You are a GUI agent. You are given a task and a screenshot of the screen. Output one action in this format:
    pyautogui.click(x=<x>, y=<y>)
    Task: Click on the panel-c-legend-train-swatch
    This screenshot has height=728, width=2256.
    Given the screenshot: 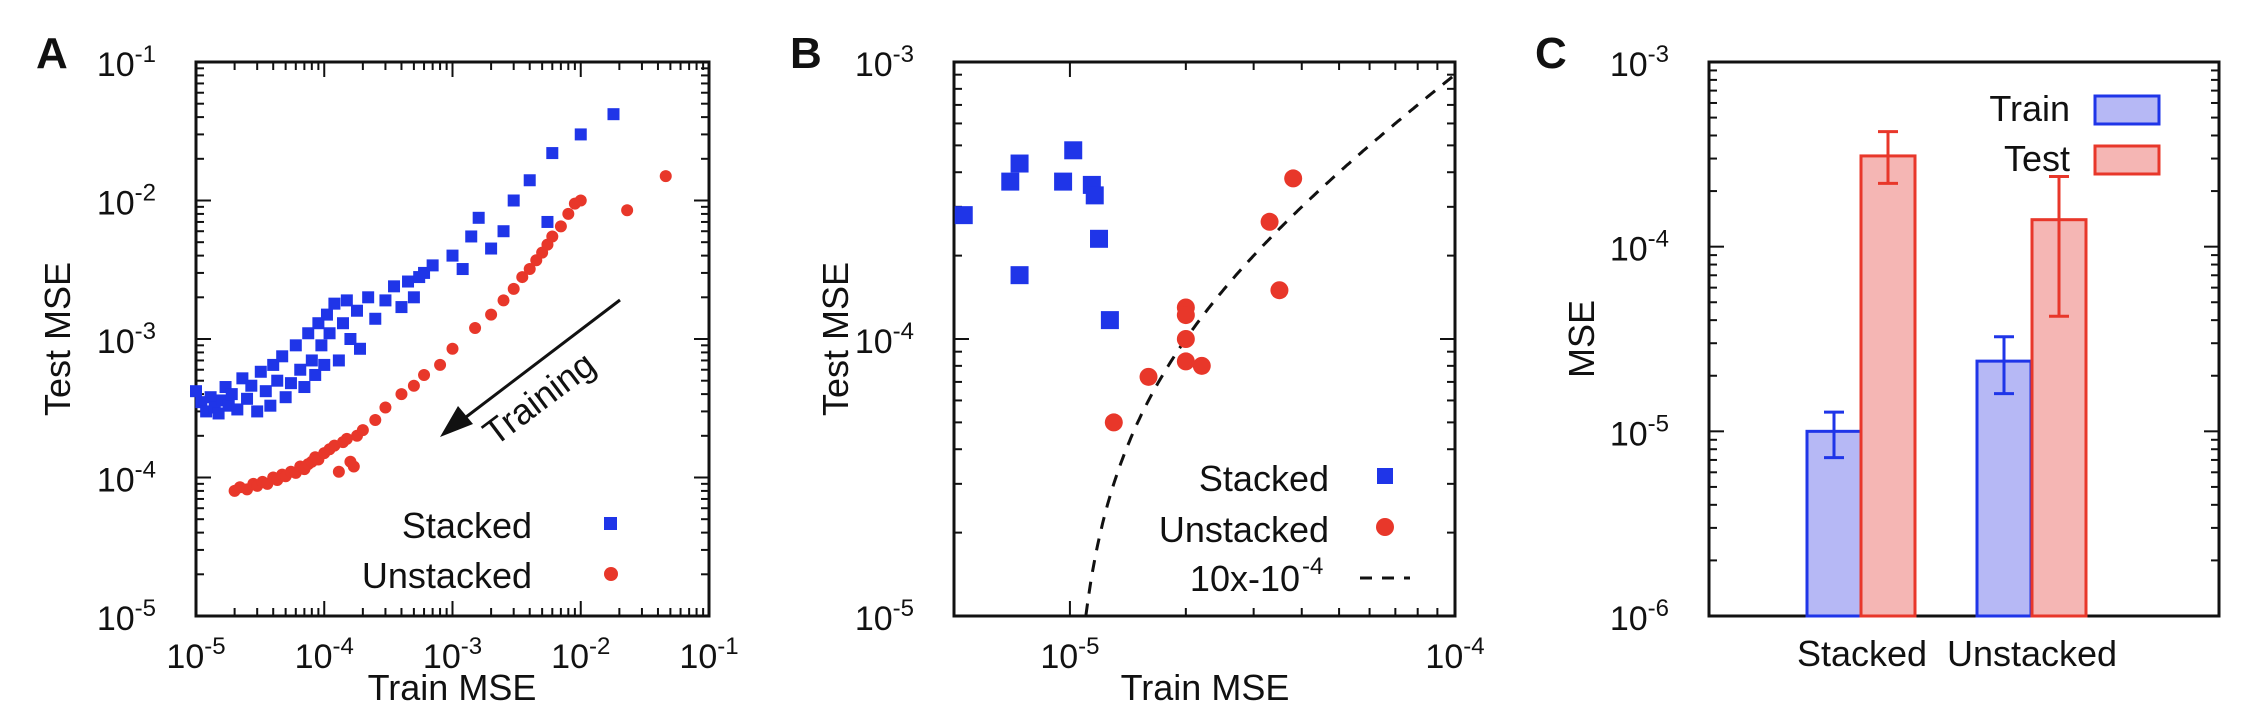 What is the action you would take?
    pyautogui.click(x=2127, y=110)
    